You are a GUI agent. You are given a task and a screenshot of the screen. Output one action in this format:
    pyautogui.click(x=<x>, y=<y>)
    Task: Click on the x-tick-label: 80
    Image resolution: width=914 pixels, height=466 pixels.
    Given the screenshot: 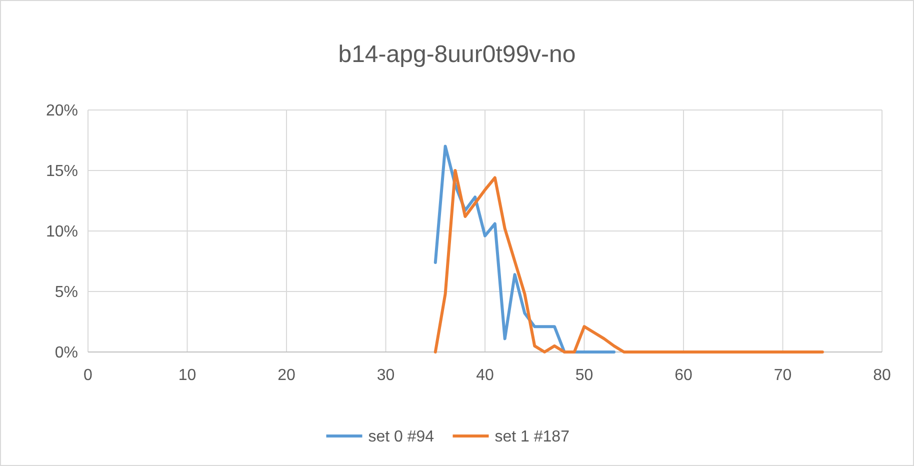 What is the action you would take?
    pyautogui.click(x=882, y=375)
    